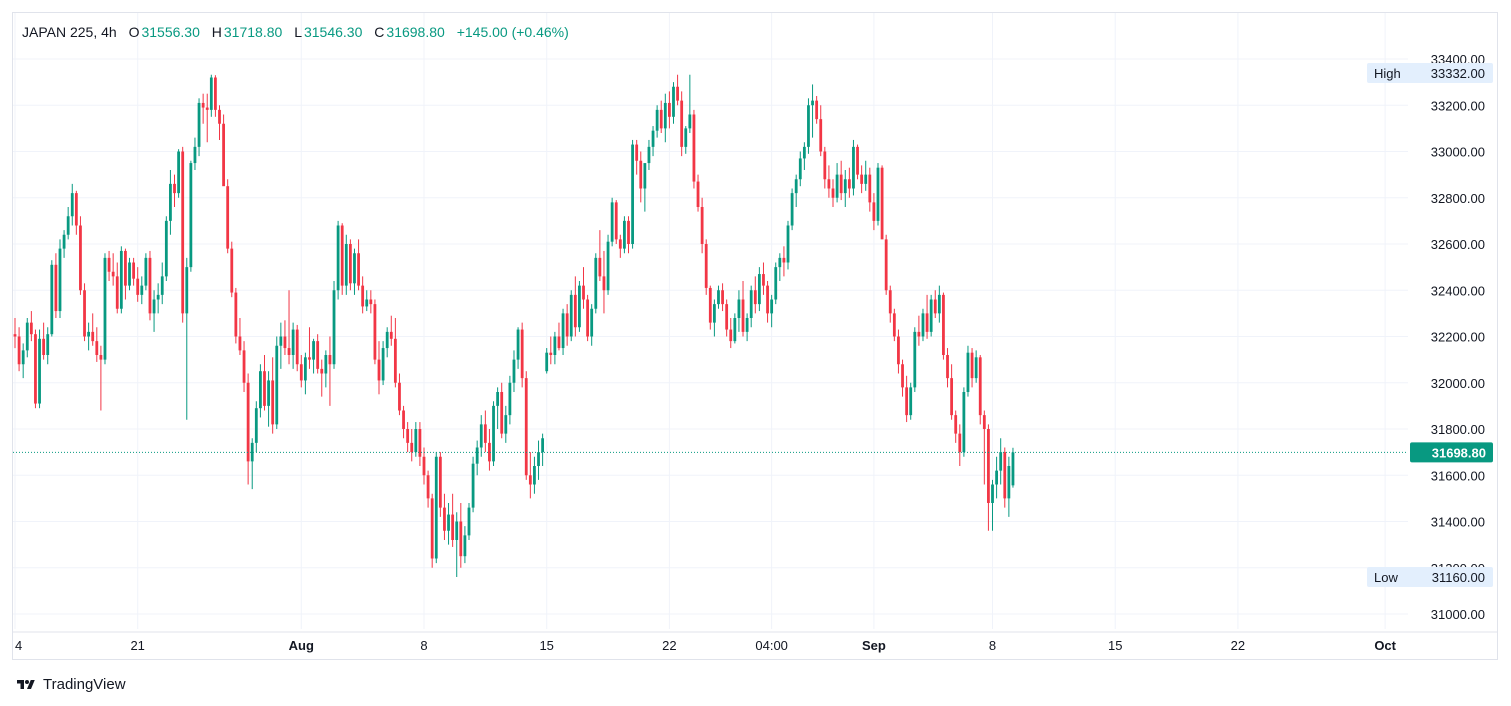 The image size is (1511, 706). Describe the element at coordinates (1430, 73) in the screenshot. I see `high-tag-bg` at that location.